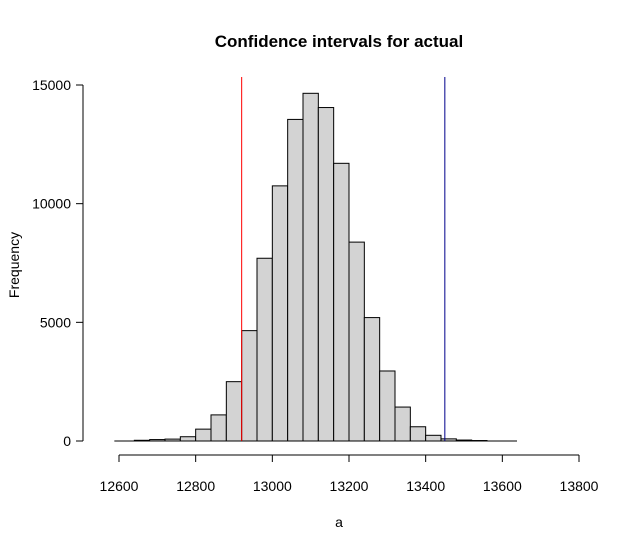 The image size is (640, 553). What do you see at coordinates (67, 441) in the screenshot?
I see `y-tick-label: 0` at bounding box center [67, 441].